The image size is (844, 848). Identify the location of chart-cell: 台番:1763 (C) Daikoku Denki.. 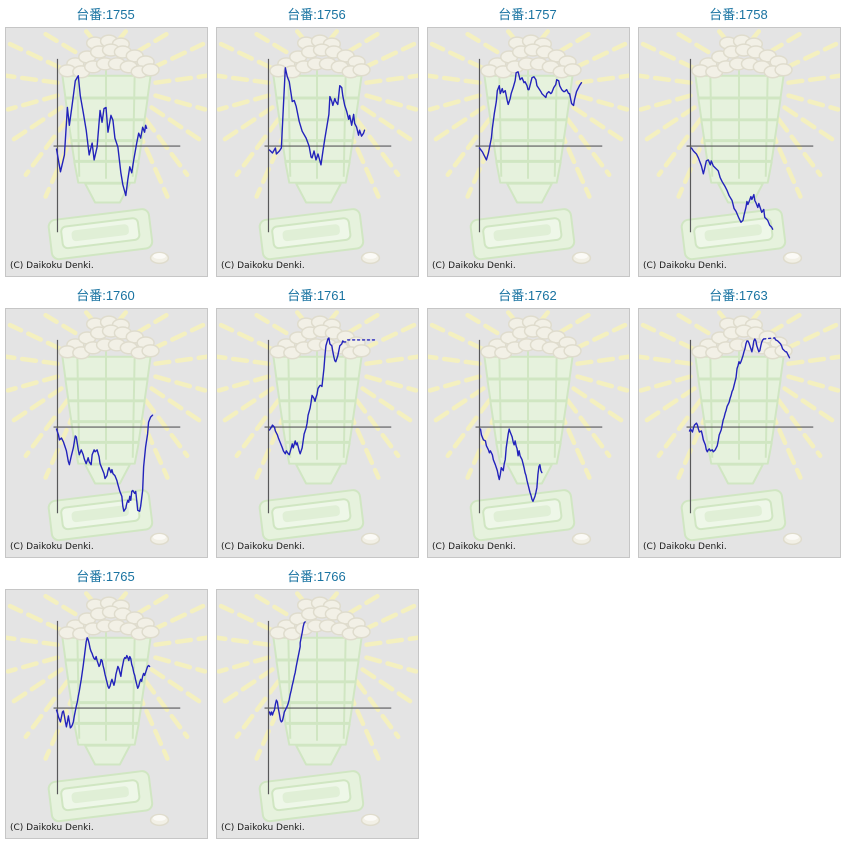
(738, 421).